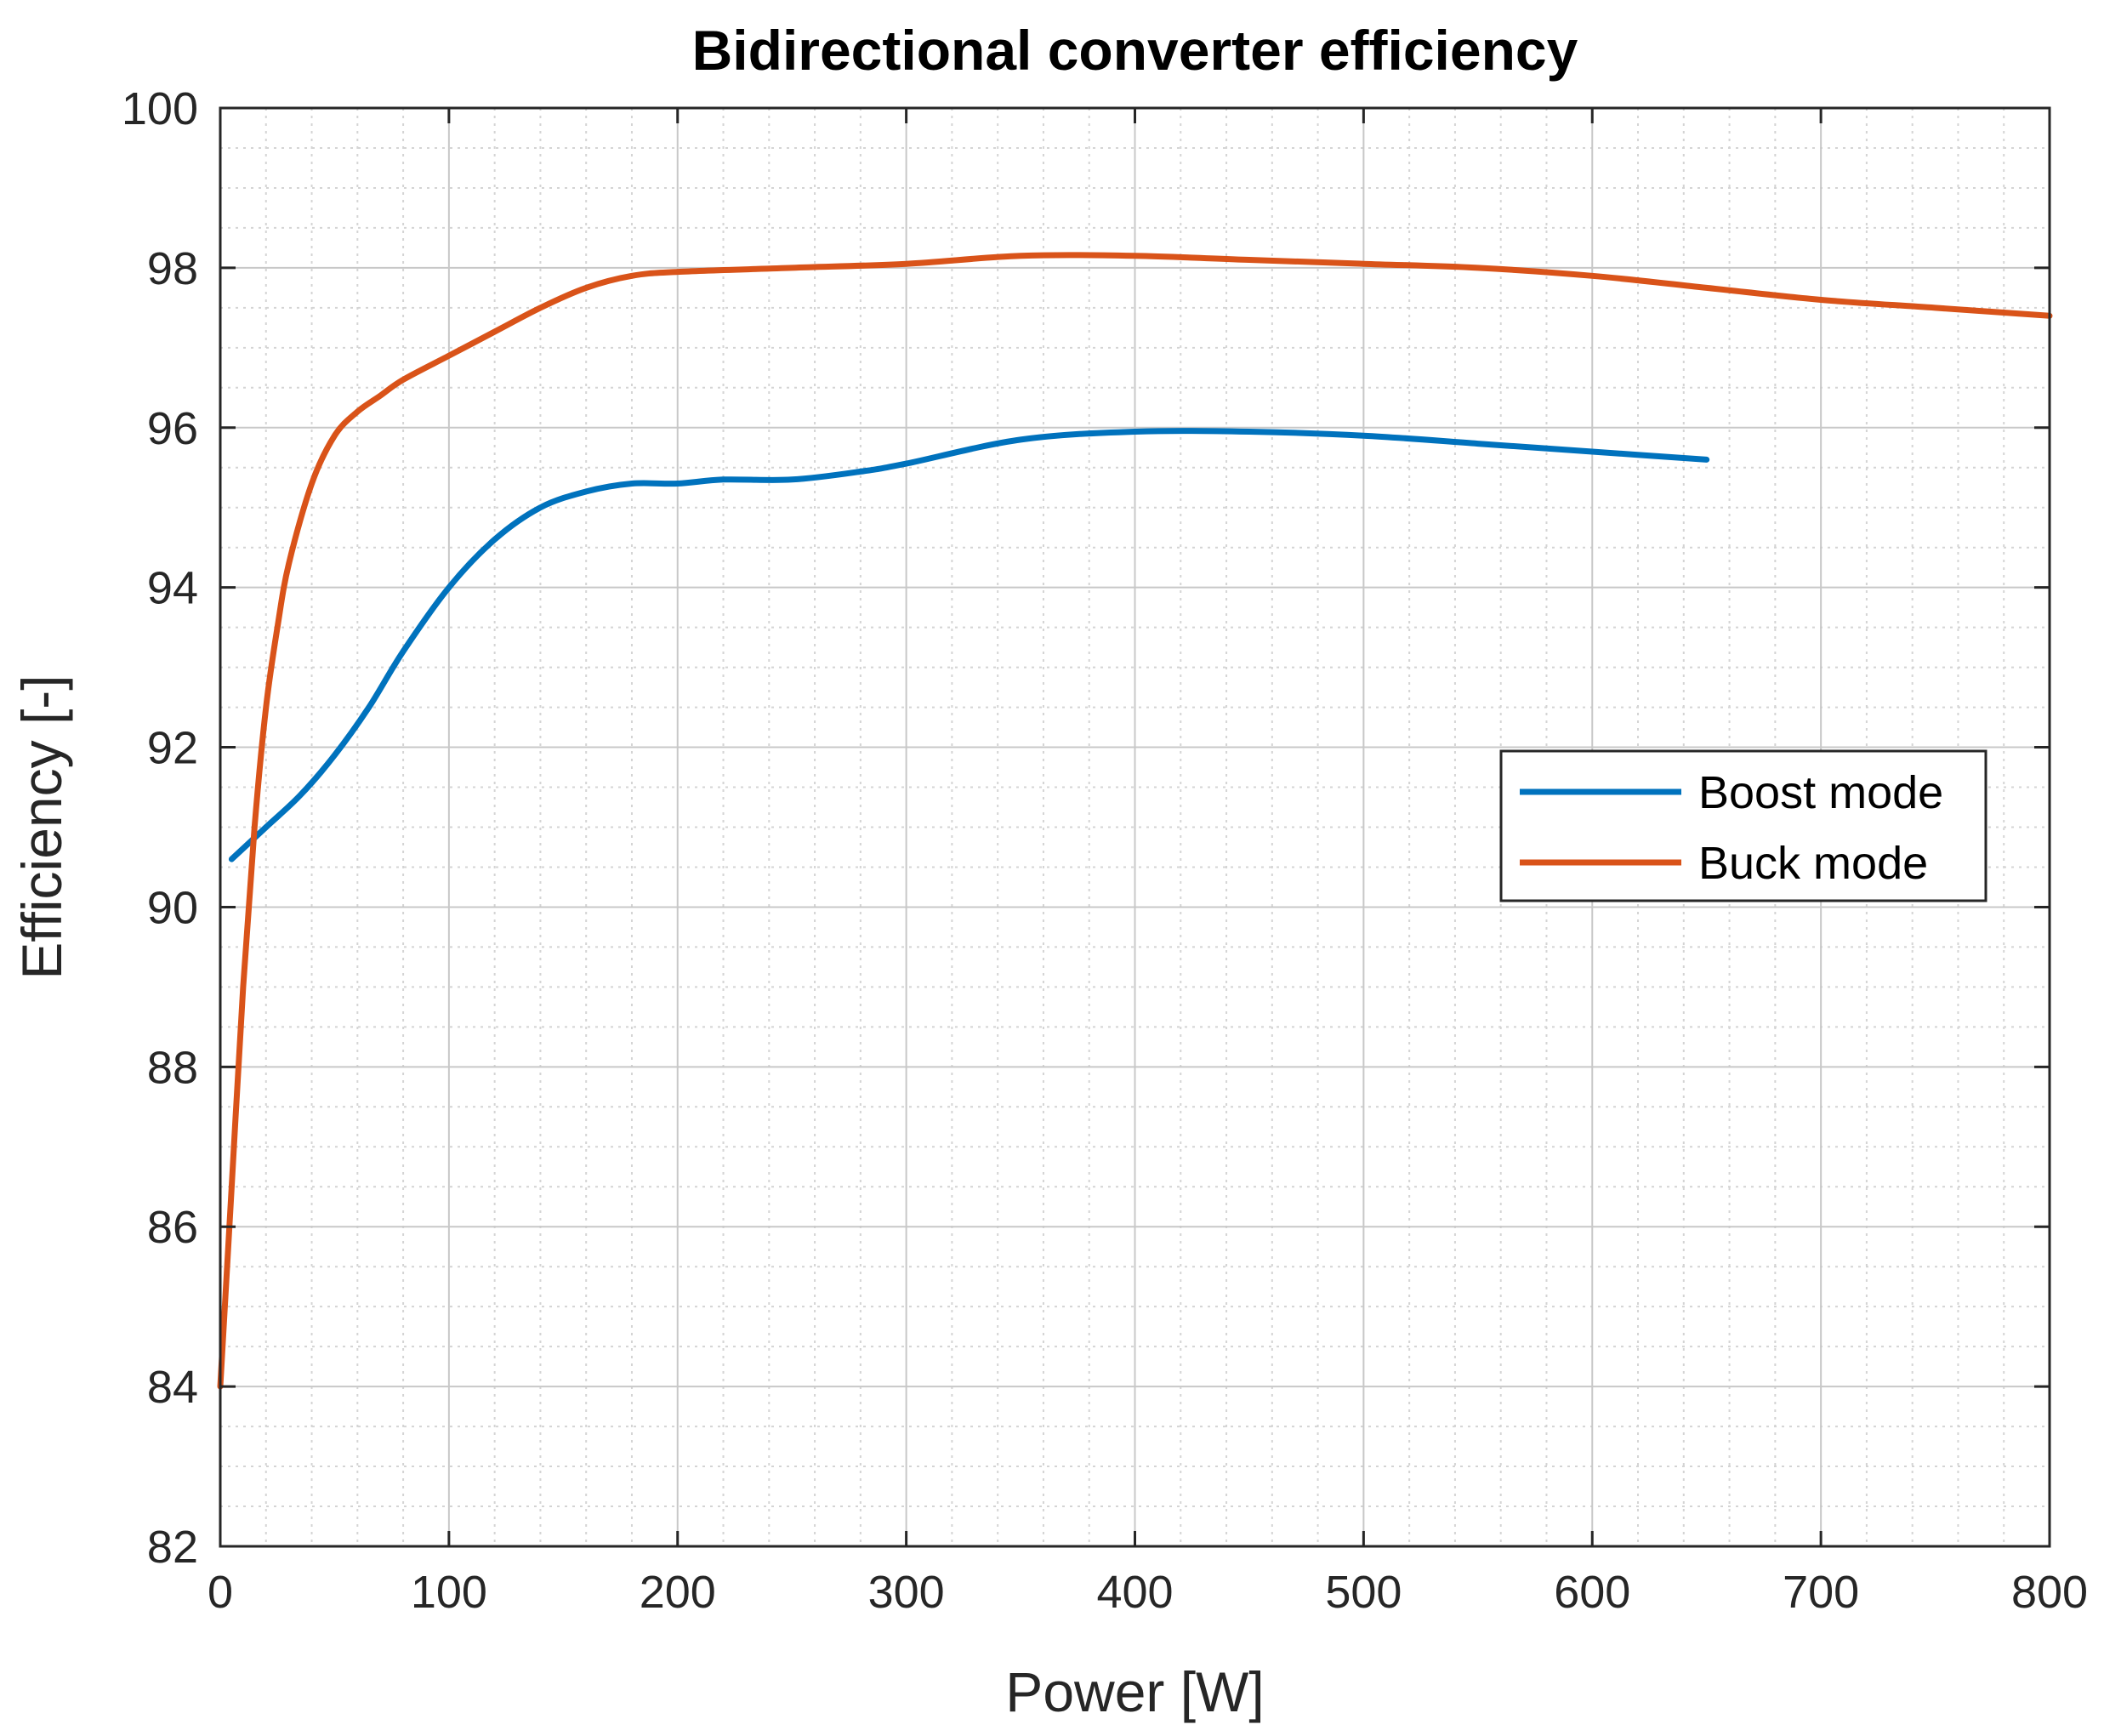 The width and height of the screenshot is (2104, 1736). I want to click on x-tick-label: 300, so click(907, 1592).